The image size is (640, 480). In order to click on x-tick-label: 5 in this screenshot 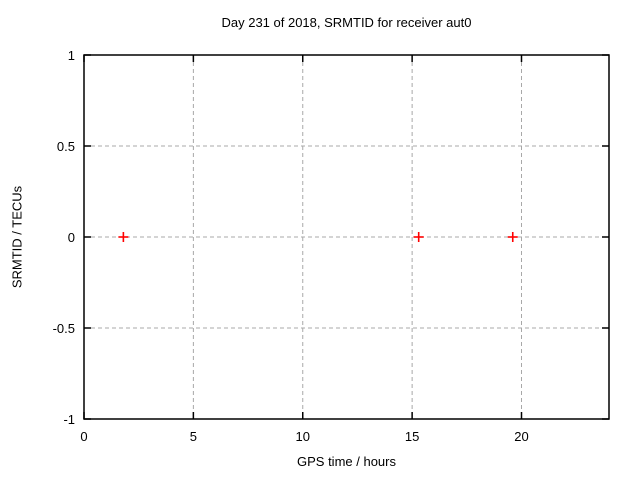, I will do `click(193, 436)`.